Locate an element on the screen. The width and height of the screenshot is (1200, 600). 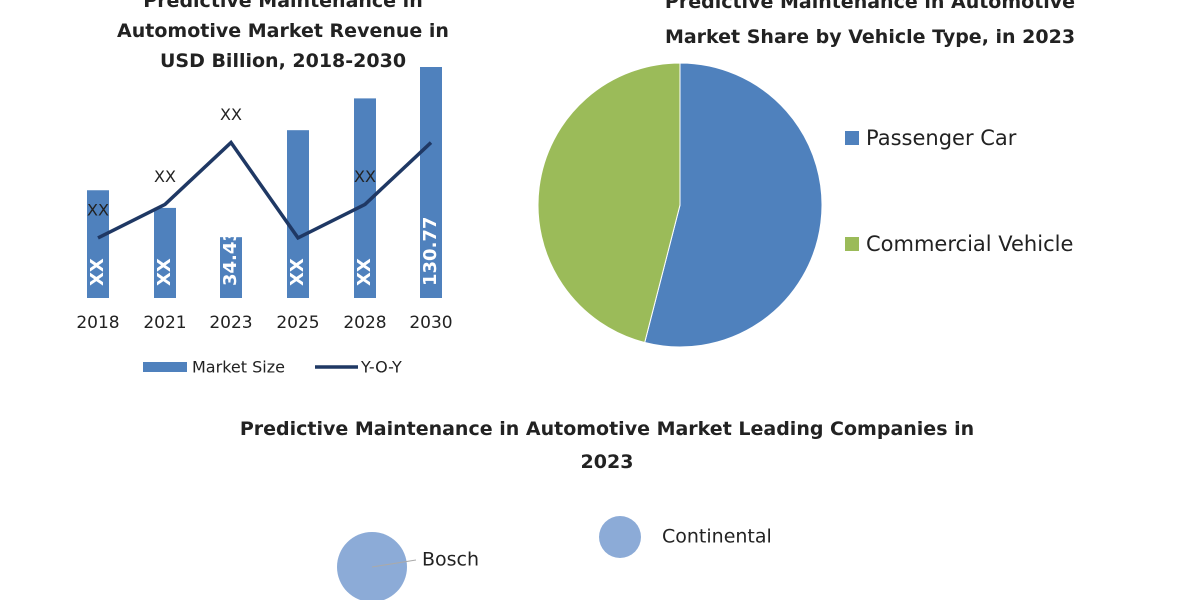
line-series is located at coordinates (265, 190).